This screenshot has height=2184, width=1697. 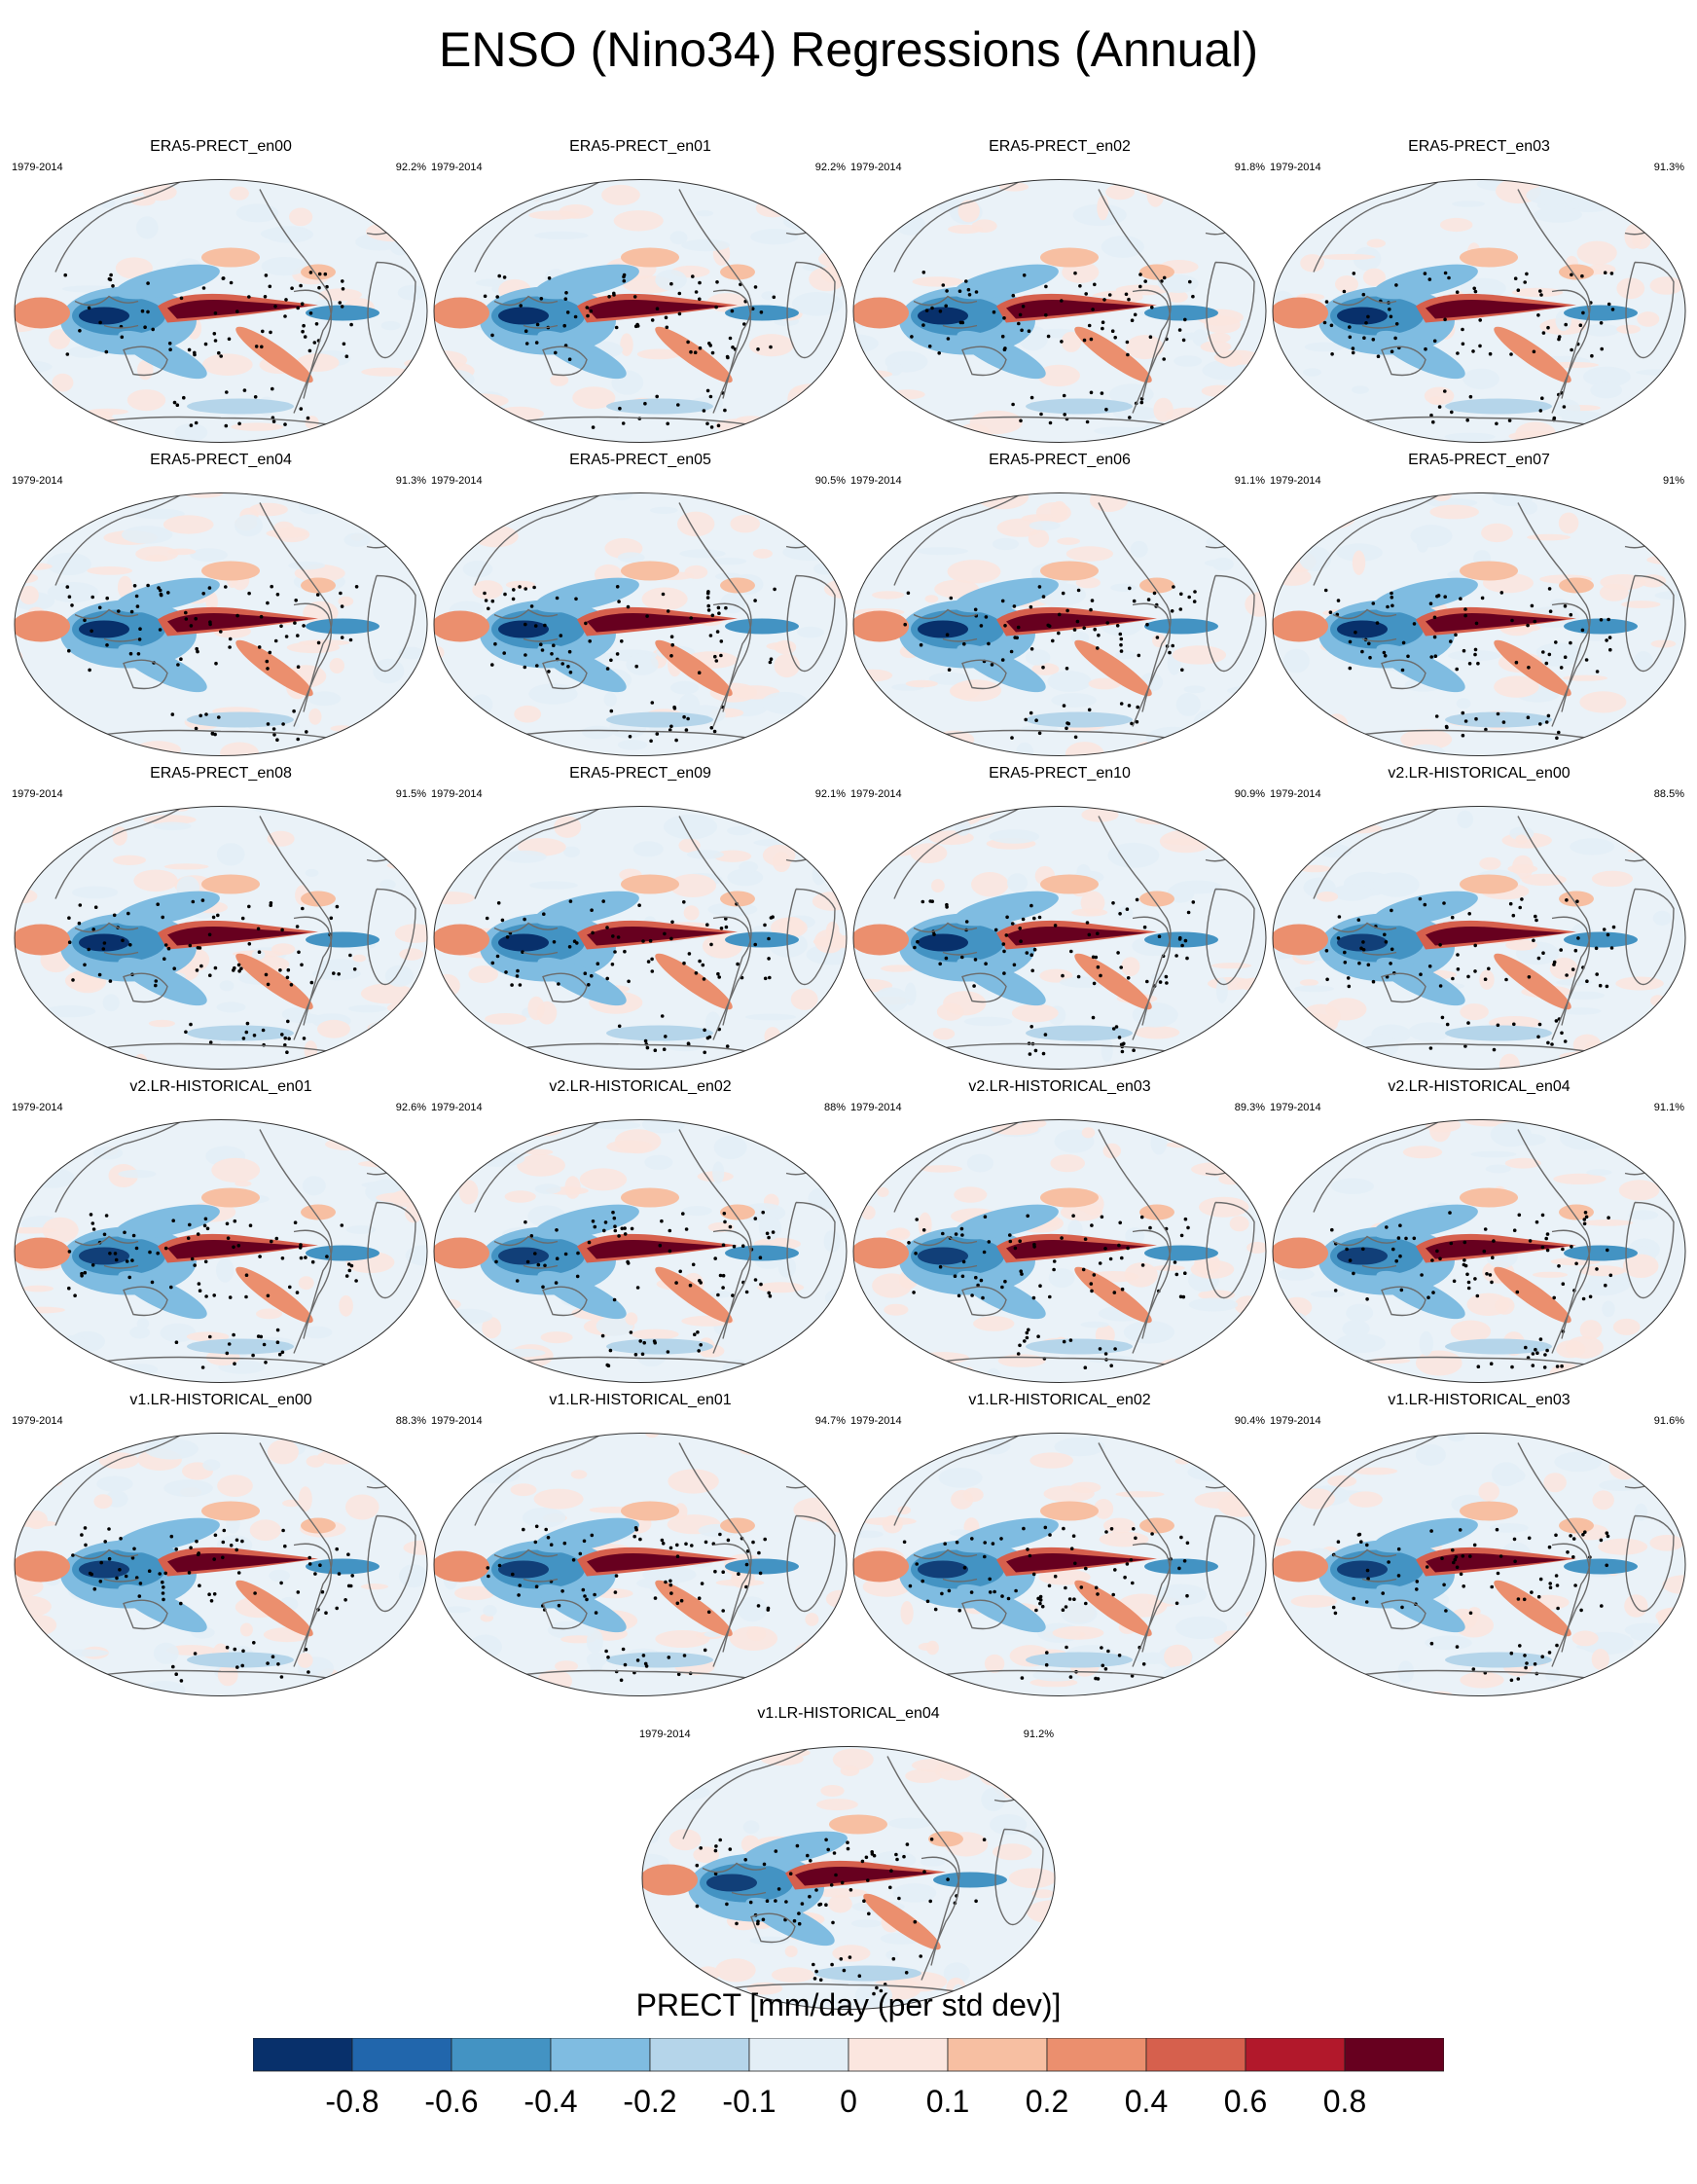 I want to click on panel-period: 1979-2014, so click(x=457, y=167).